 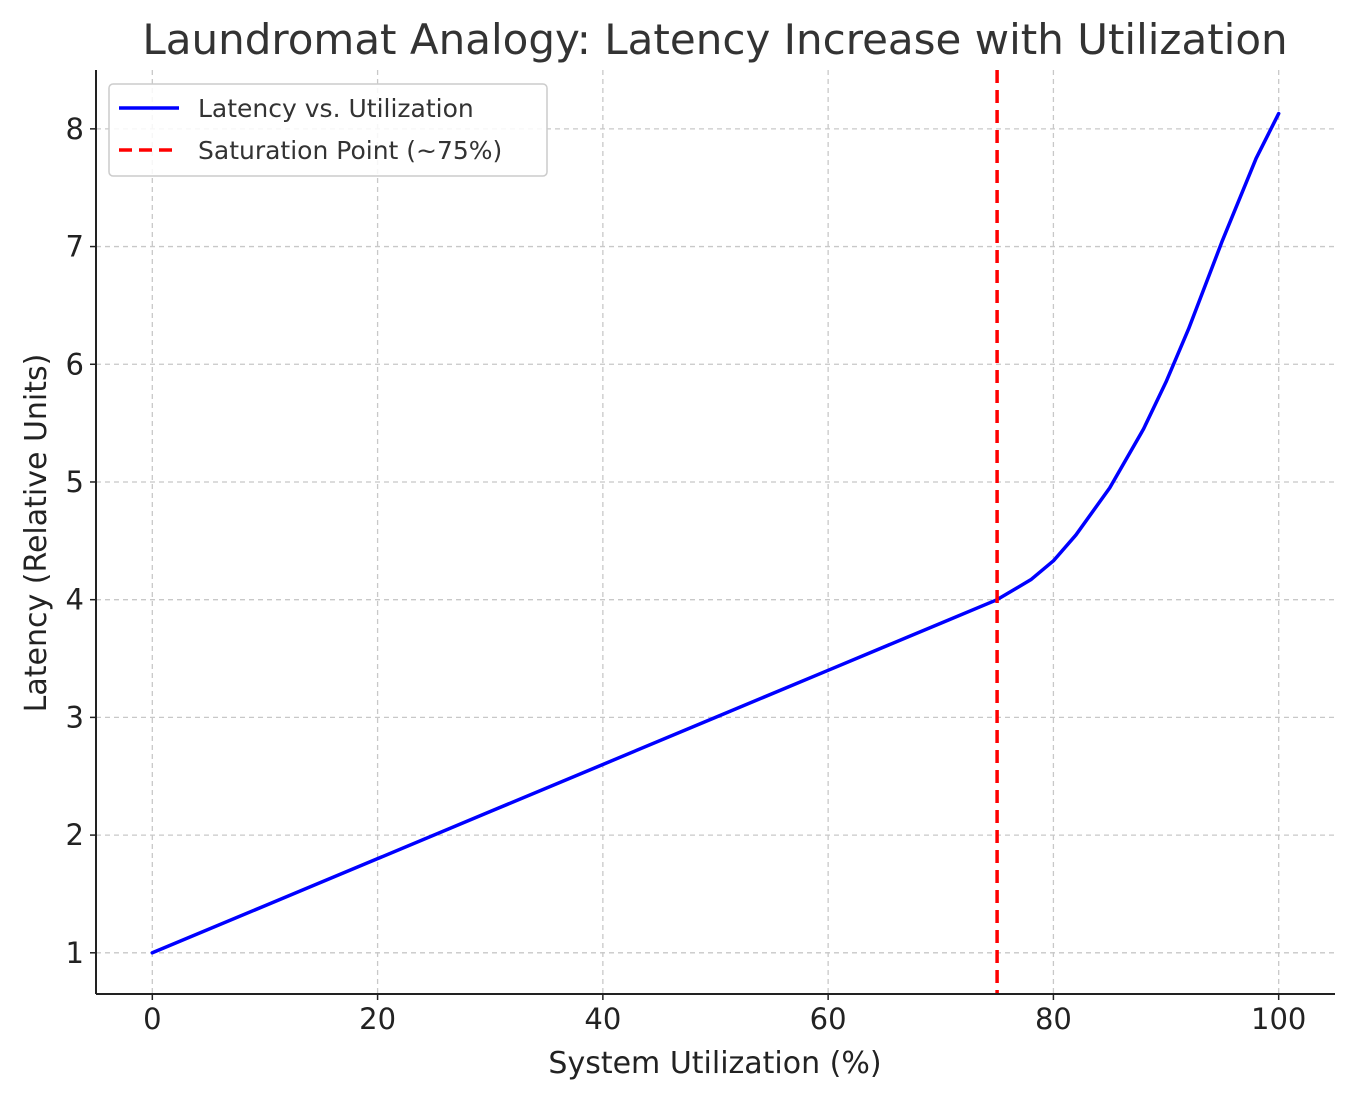 I want to click on y-tick-label: 7, so click(x=75, y=247).